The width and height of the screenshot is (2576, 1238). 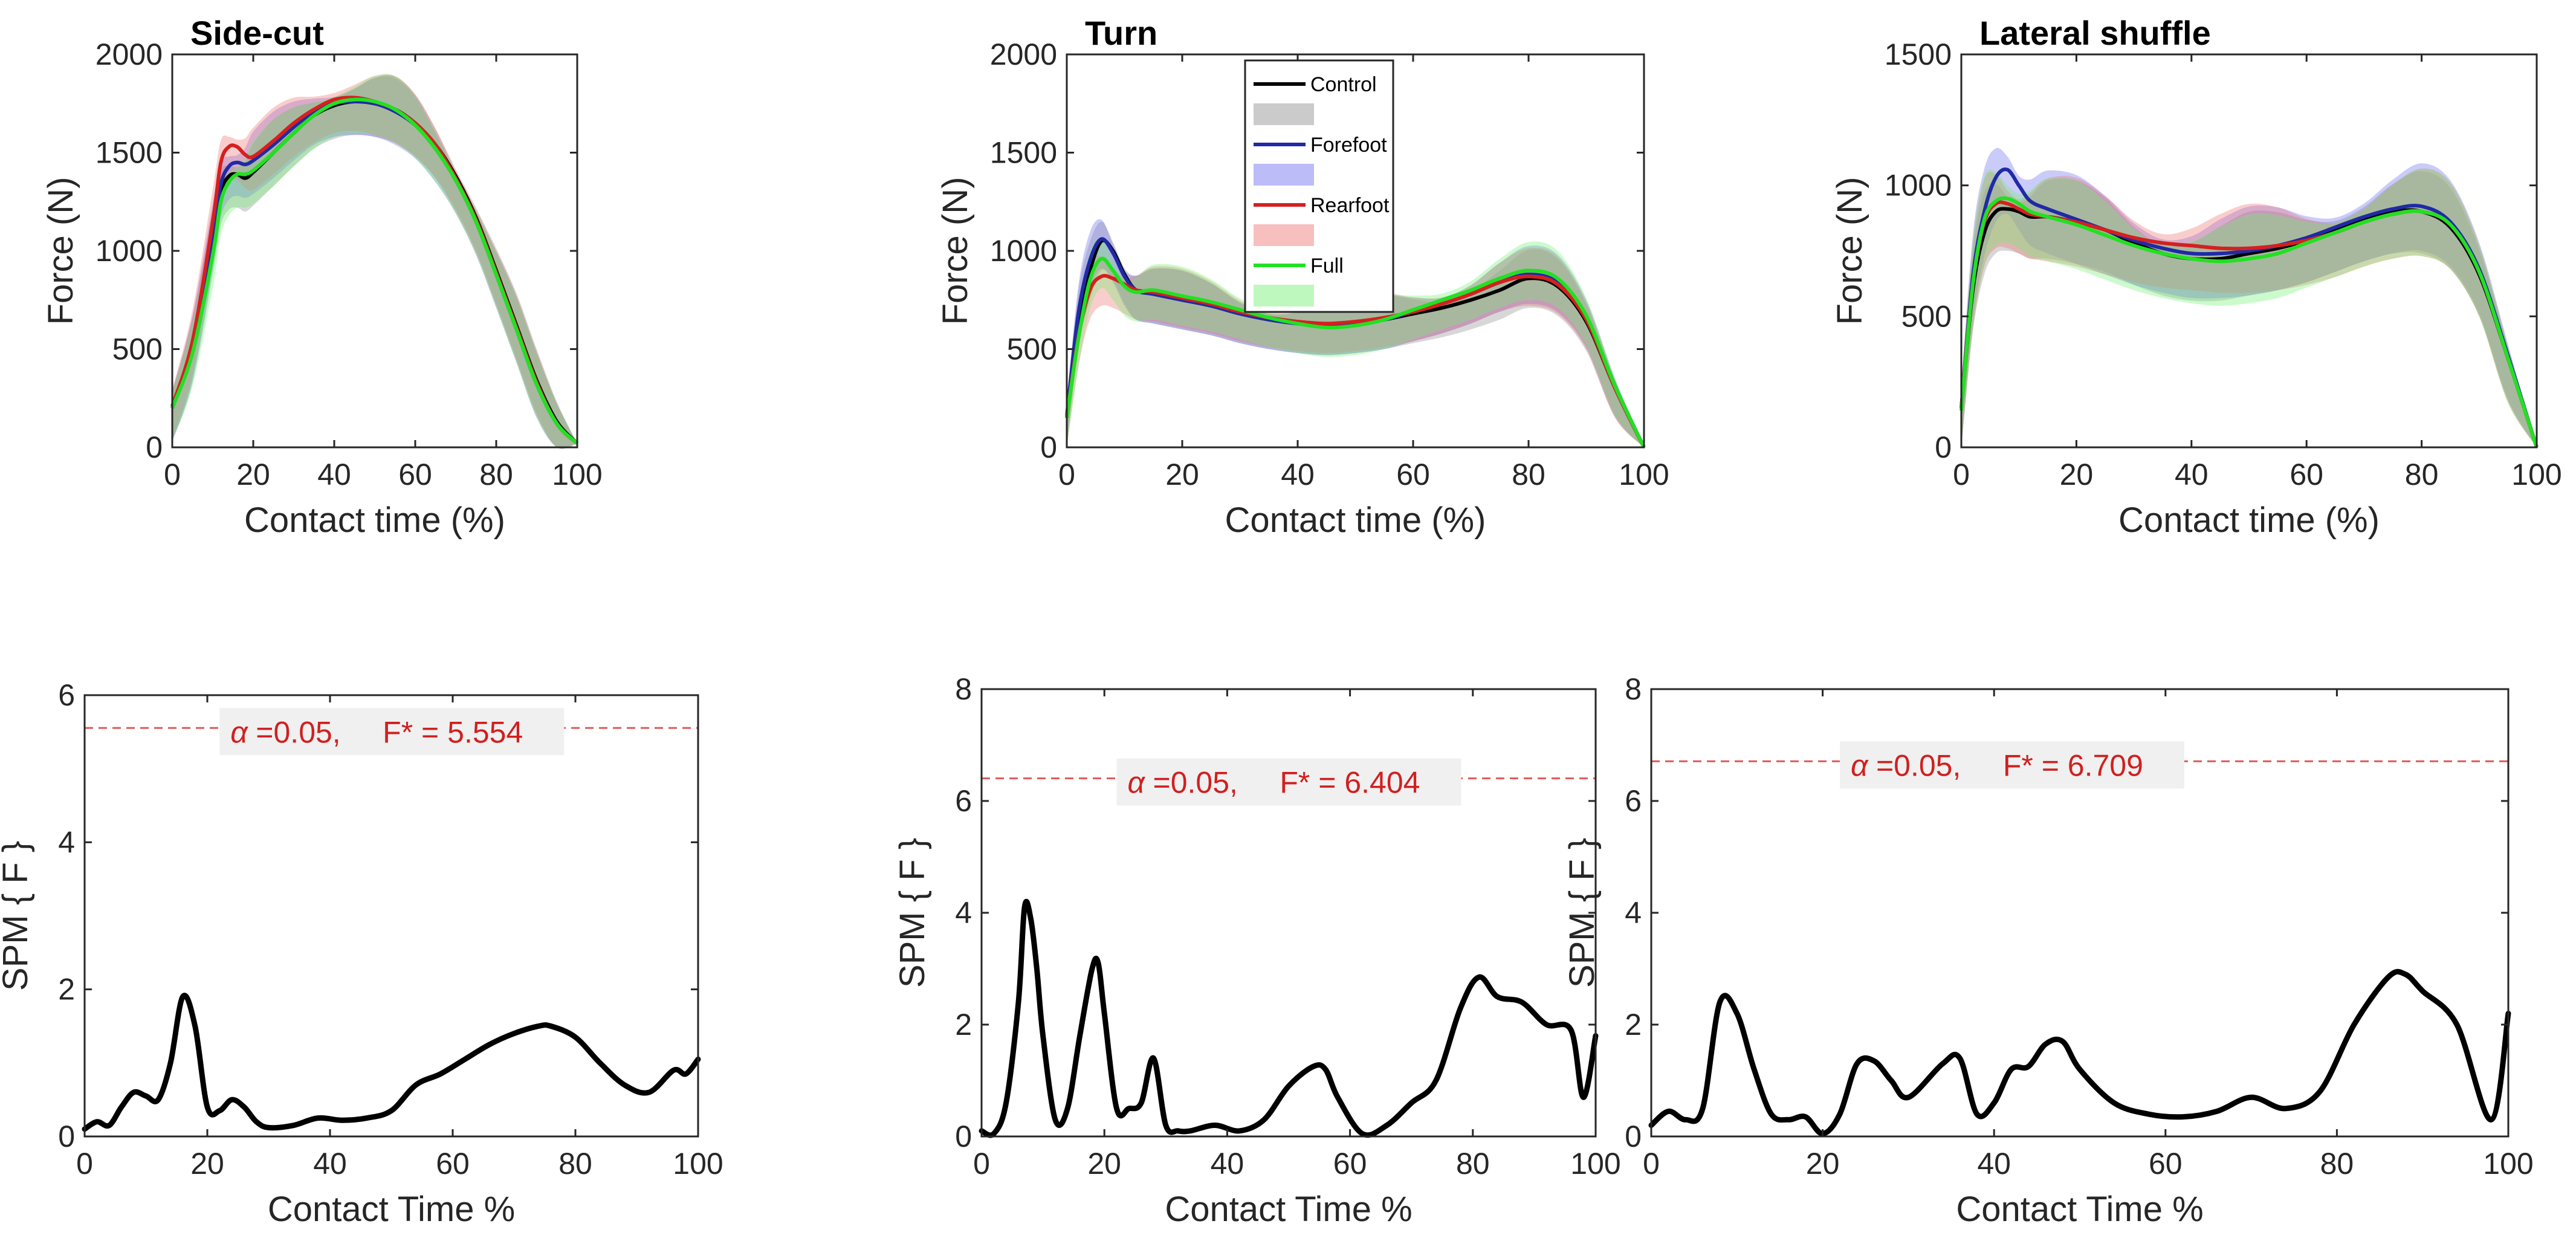 What do you see at coordinates (1926, 316) in the screenshot?
I see `y-tick-label: 500` at bounding box center [1926, 316].